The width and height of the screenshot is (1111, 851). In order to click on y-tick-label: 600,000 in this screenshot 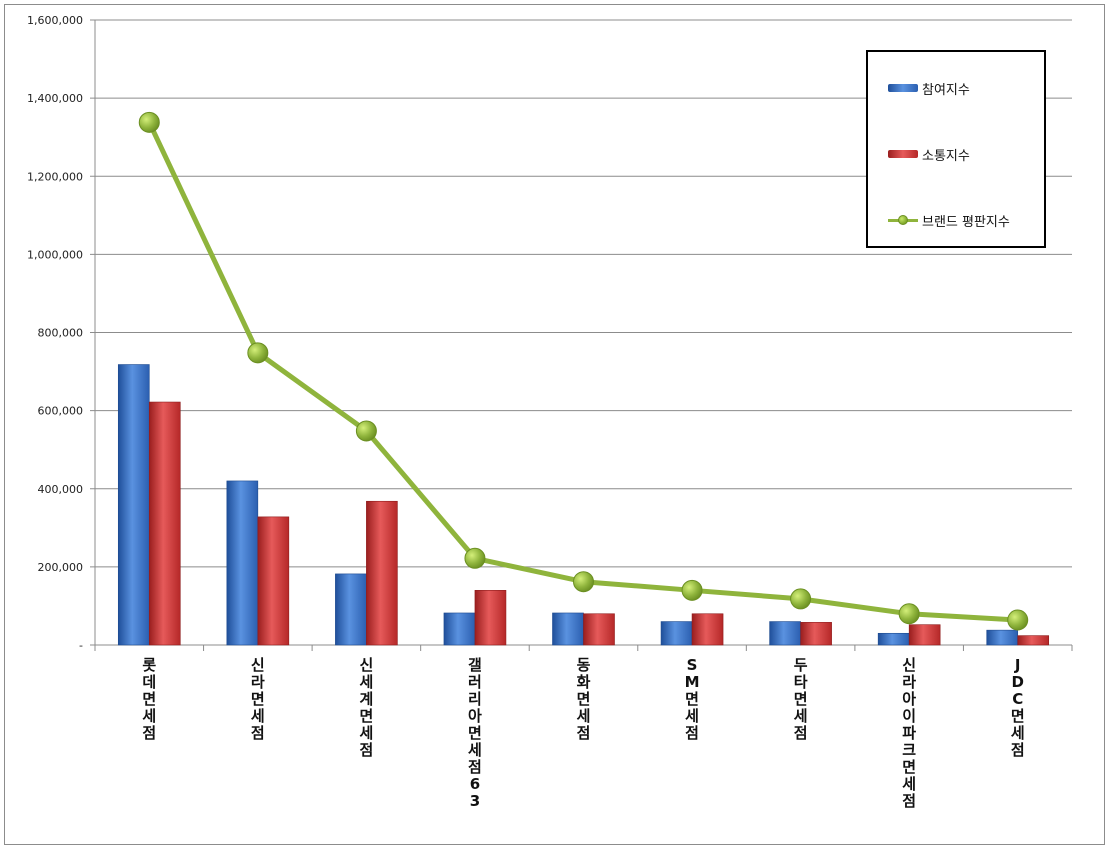, I will do `click(61, 411)`.